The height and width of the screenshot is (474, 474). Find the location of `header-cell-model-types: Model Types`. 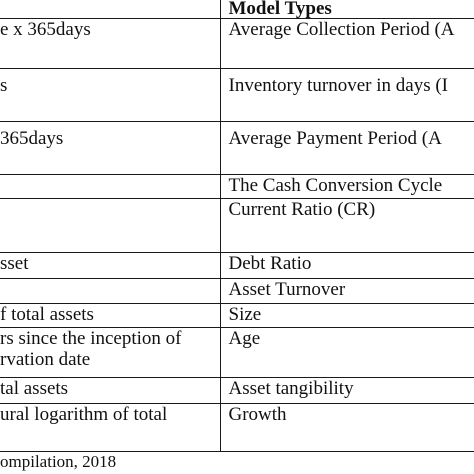

header-cell-model-types: Model Types is located at coordinates (346, 9).